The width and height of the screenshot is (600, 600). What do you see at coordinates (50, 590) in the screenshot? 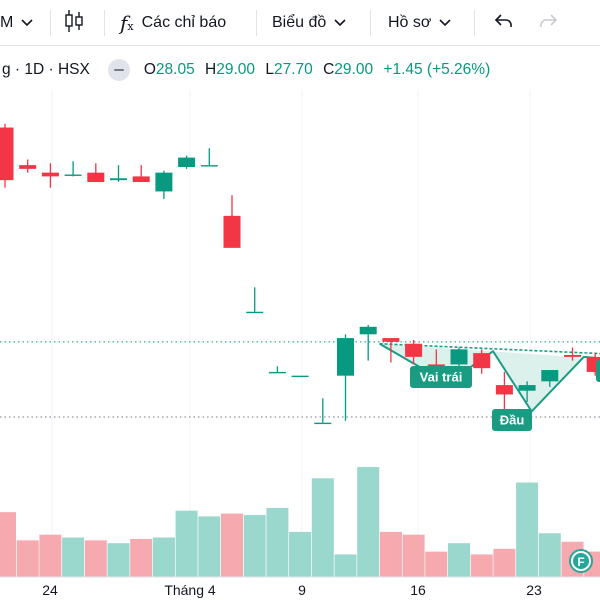
I see `x-tick-label: 24` at bounding box center [50, 590].